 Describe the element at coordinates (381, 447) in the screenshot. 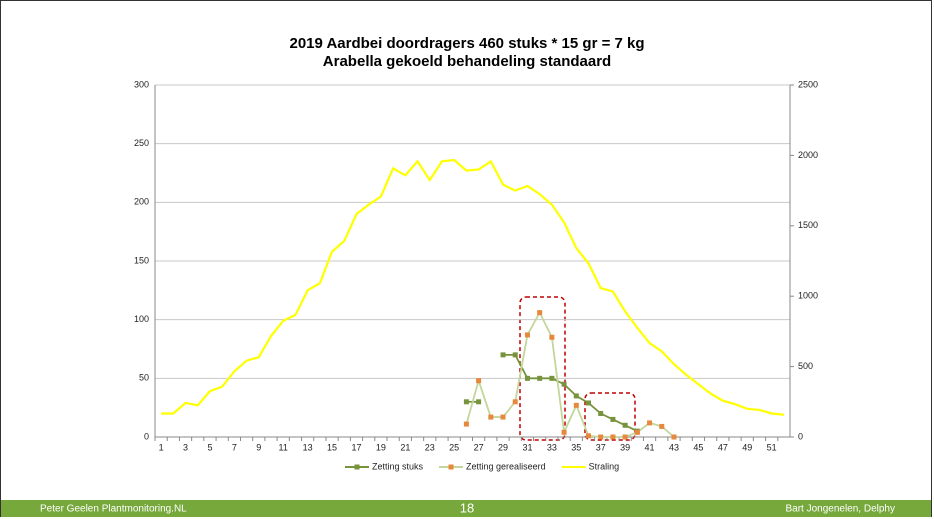

I see `x-tick-label: 19` at that location.